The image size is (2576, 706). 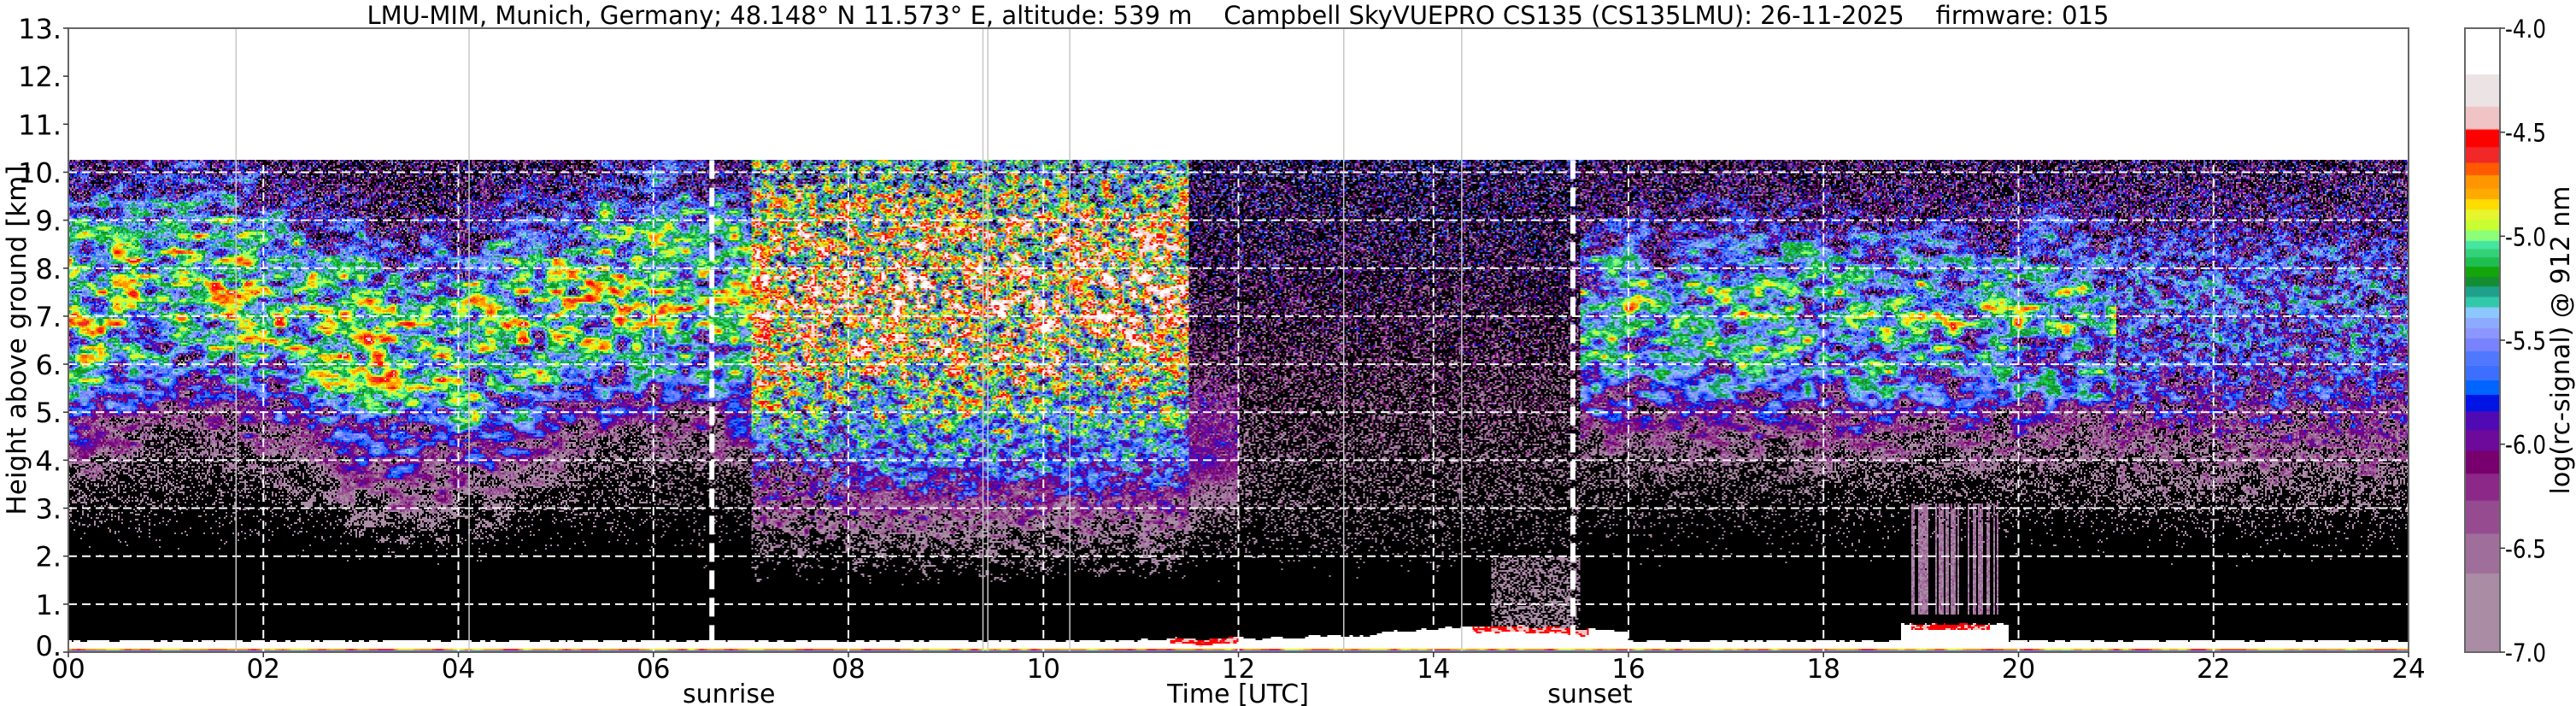 What do you see at coordinates (48, 557) in the screenshot?
I see `y-tick-label: 2.` at bounding box center [48, 557].